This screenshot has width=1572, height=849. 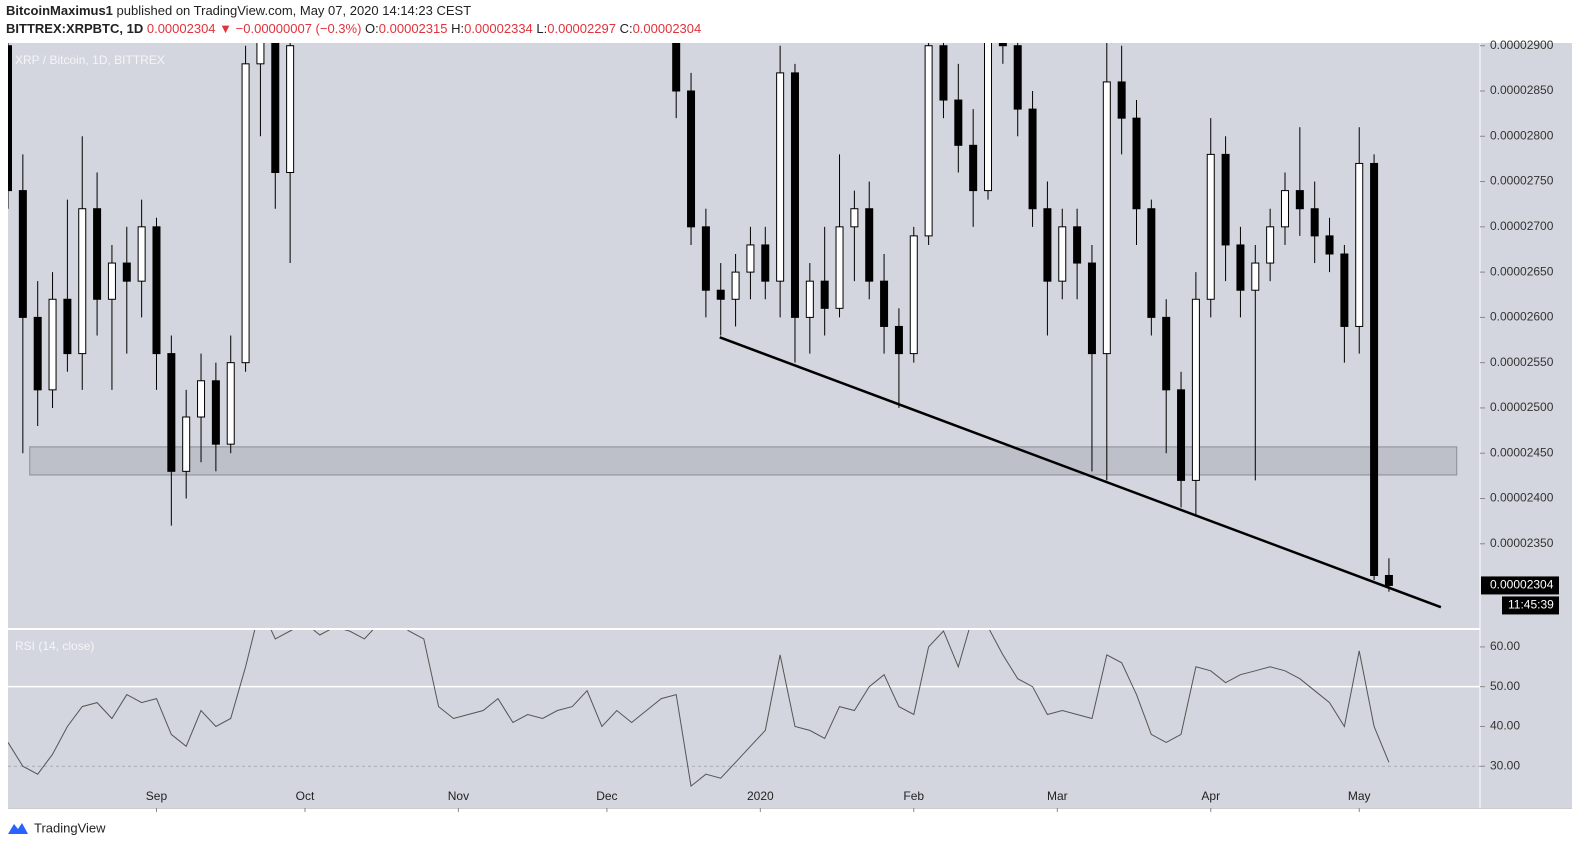 What do you see at coordinates (1522, 543) in the screenshot?
I see `y-tick-label: 0.00002350` at bounding box center [1522, 543].